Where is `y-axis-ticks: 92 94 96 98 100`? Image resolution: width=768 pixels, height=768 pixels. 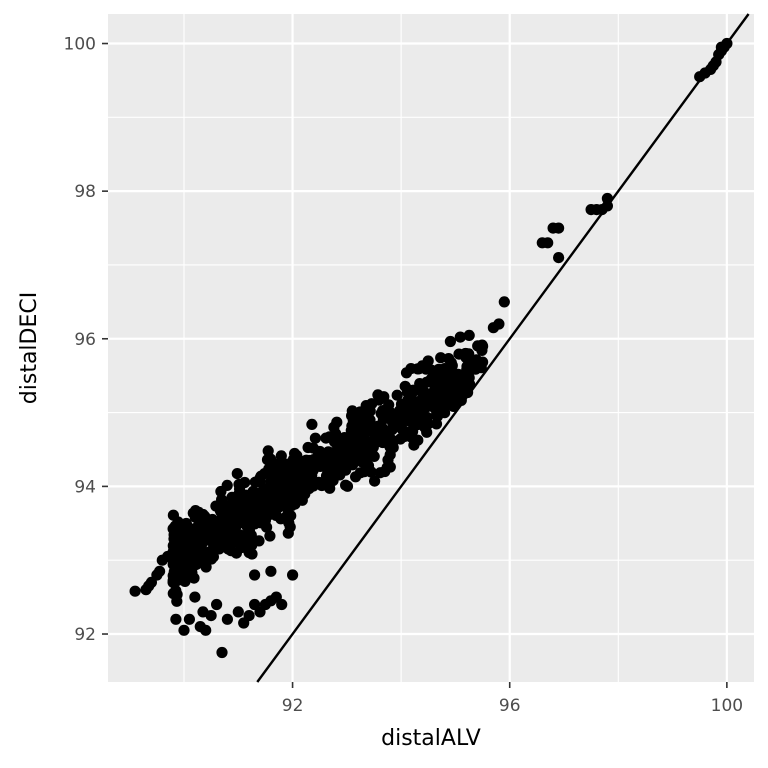
y-axis-ticks: 92 94 96 98 100 is located at coordinates (86, 340).